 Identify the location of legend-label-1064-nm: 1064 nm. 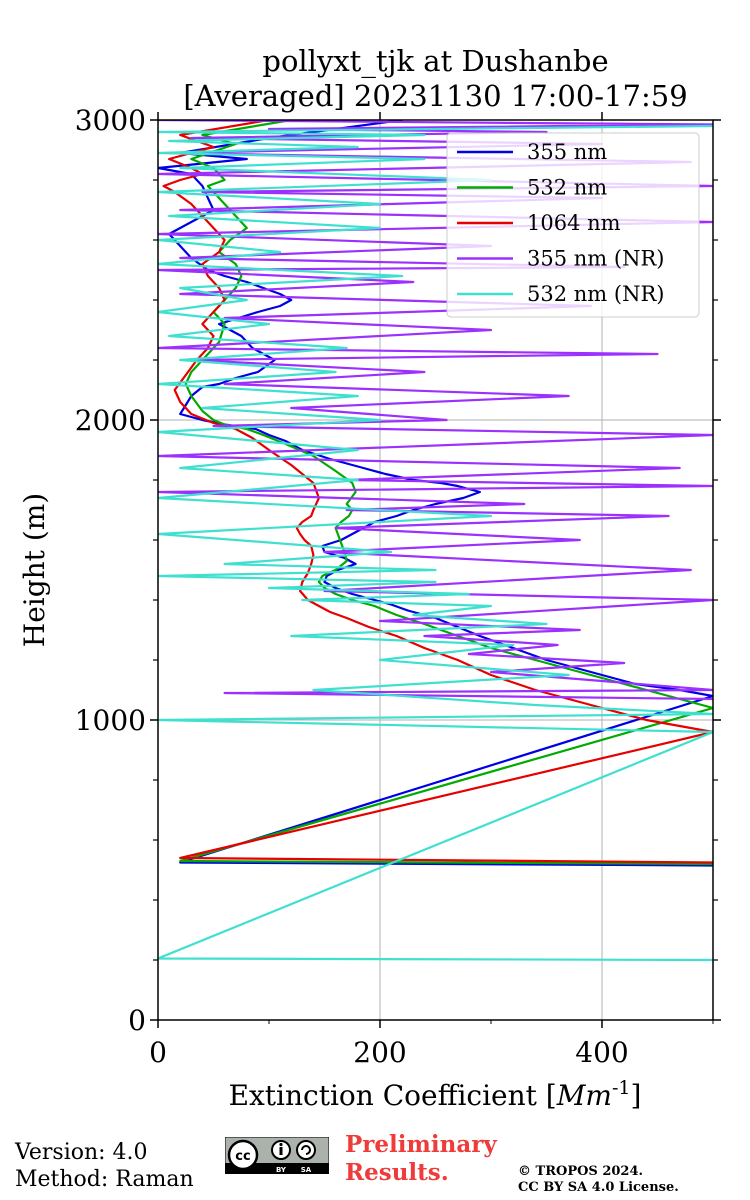
(574, 223).